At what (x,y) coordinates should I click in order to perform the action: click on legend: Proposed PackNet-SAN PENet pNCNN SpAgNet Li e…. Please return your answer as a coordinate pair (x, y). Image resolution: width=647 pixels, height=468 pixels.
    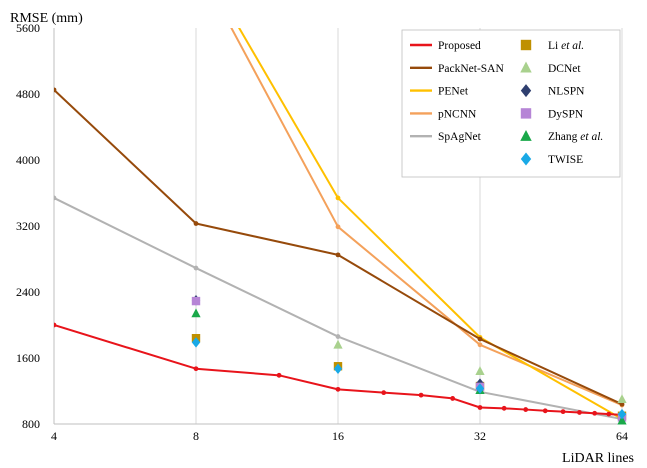
    Looking at the image, I should click on (511, 103).